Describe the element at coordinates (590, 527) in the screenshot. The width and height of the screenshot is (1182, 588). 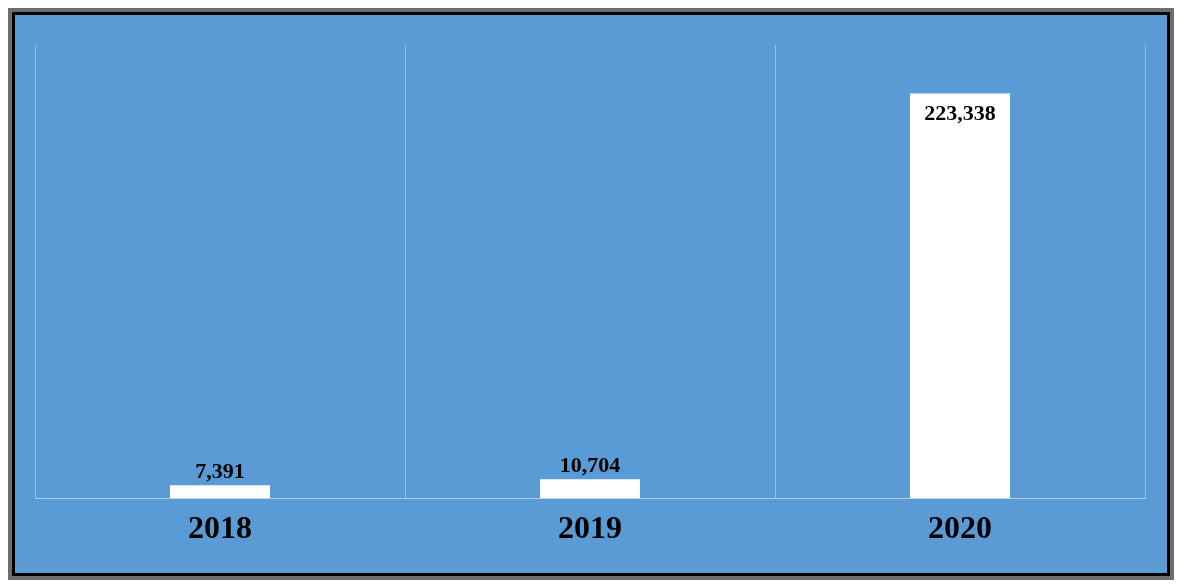
I see `x-tick-label: 2019` at that location.